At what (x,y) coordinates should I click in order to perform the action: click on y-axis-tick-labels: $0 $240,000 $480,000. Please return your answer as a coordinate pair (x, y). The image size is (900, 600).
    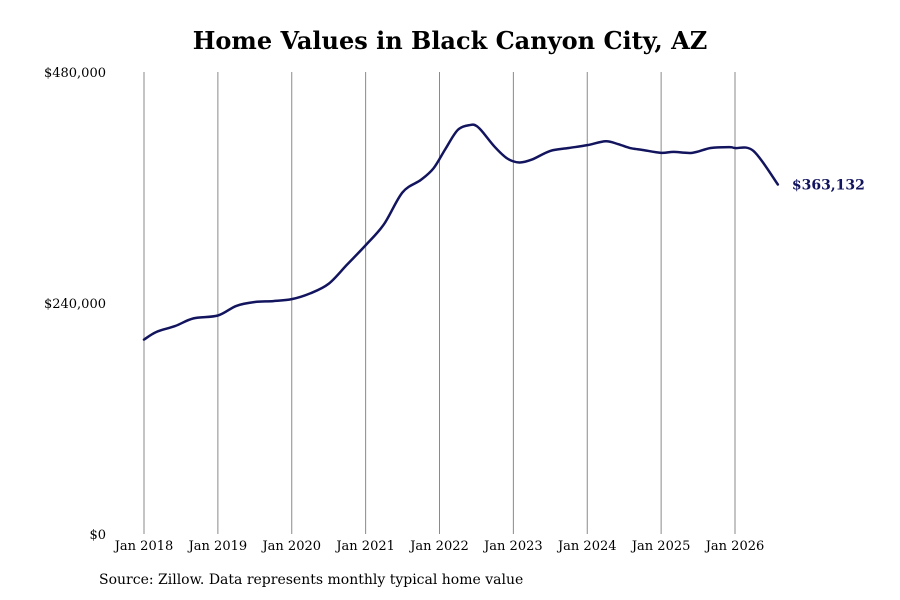
    Looking at the image, I should click on (75, 304).